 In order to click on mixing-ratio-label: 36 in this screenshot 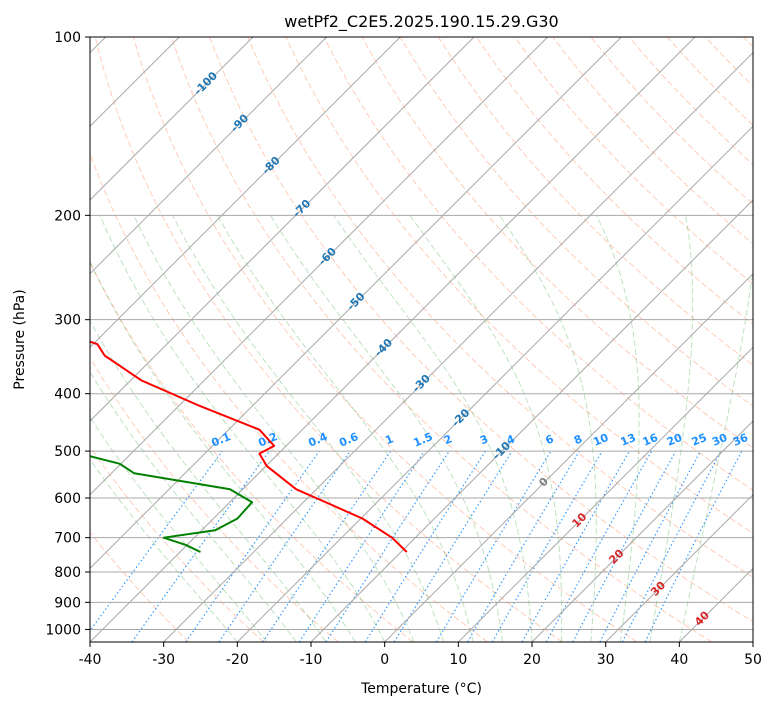, I will do `click(740, 440)`.